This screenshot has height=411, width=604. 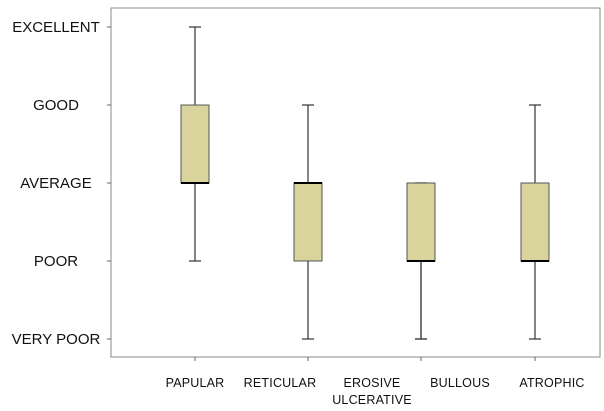 I want to click on y-tick-label-good: GOOD, so click(x=56, y=105).